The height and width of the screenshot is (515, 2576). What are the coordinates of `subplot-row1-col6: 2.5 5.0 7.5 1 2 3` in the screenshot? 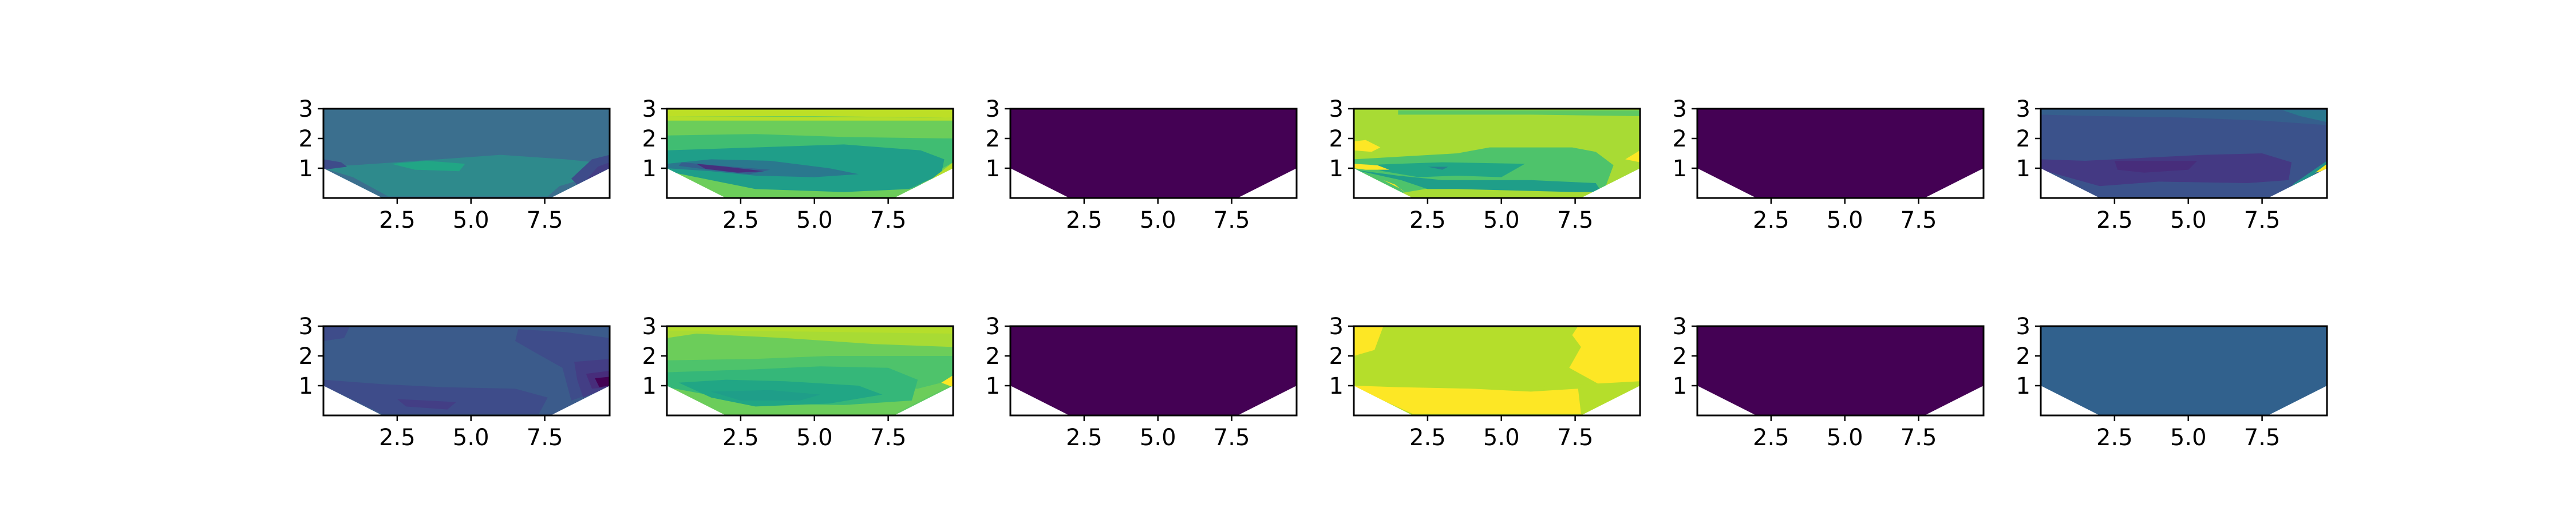 It's located at (2169, 167).